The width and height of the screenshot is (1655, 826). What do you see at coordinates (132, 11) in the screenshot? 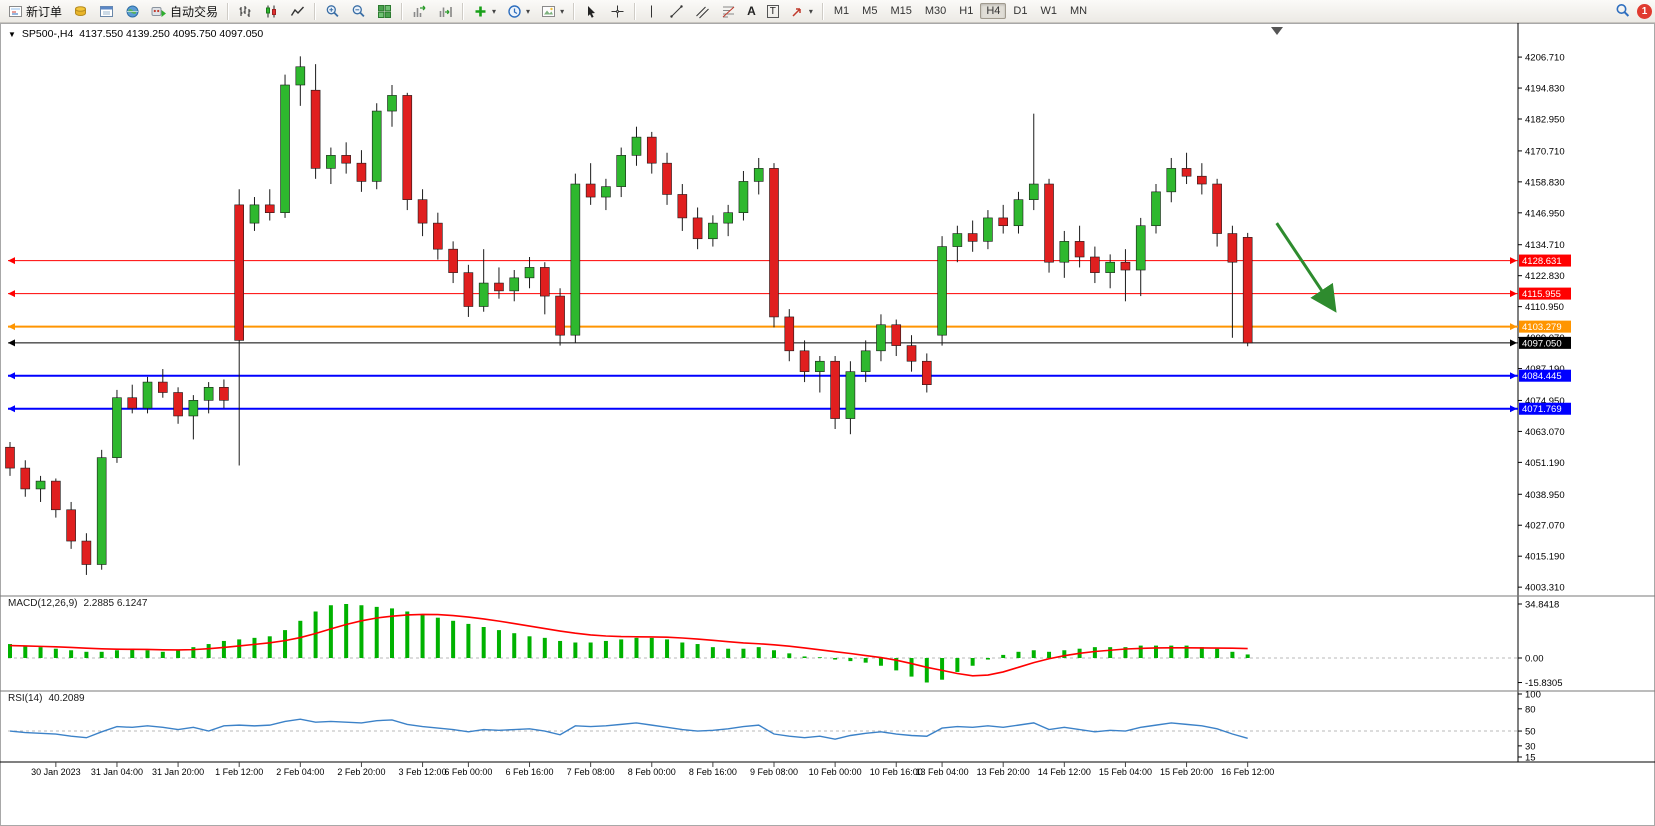
I see `navigator-button` at bounding box center [132, 11].